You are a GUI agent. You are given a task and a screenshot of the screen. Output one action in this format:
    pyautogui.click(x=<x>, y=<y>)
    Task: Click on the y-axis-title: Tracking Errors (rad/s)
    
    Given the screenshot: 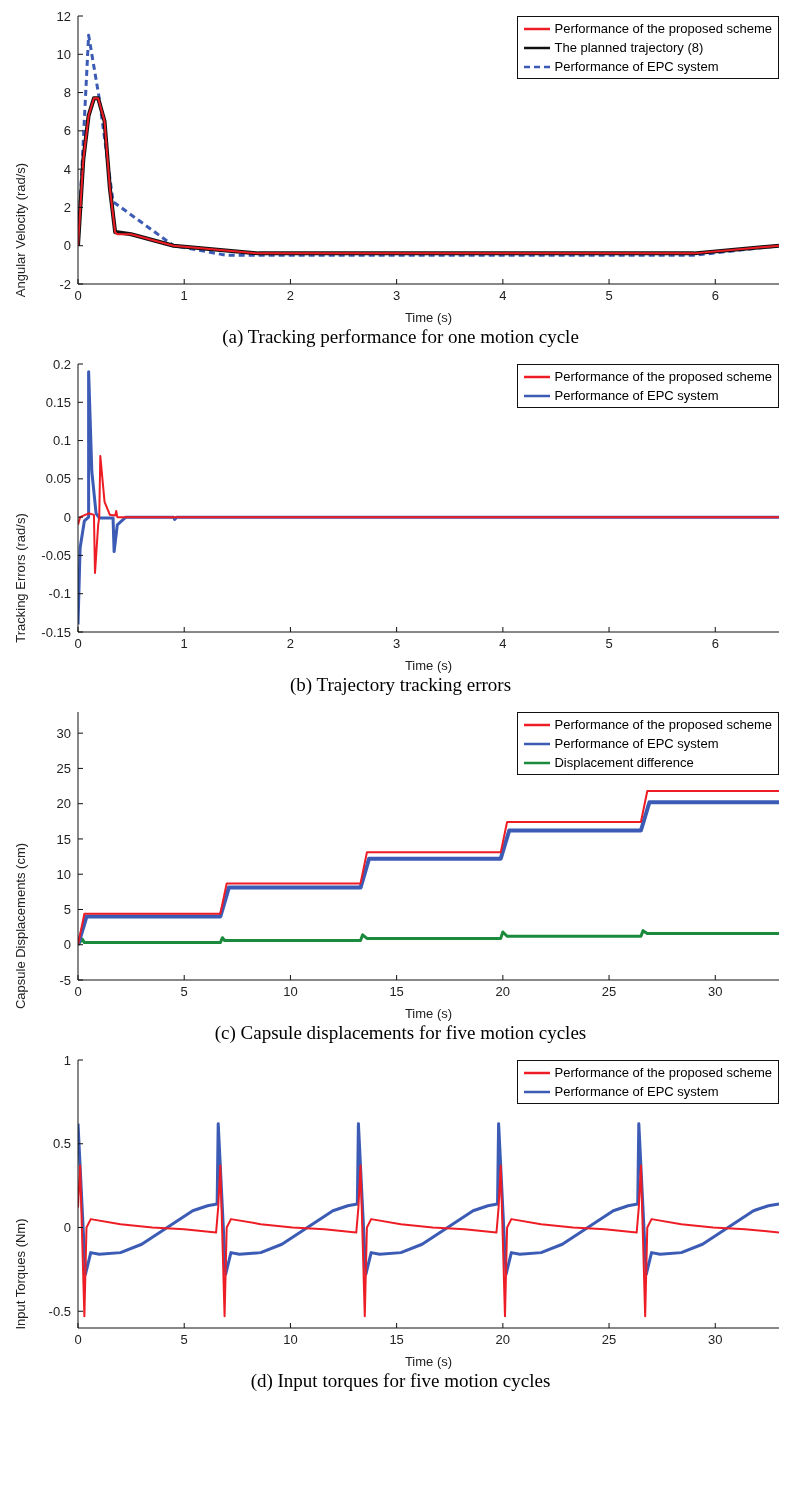 What is the action you would take?
    pyautogui.click(x=20, y=578)
    